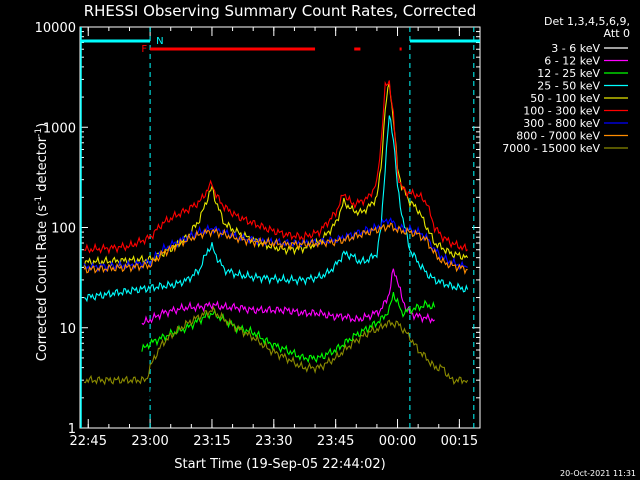  I want to click on x-axis-label: Start Time (19-Sep-05 22:44:02), so click(279, 464).